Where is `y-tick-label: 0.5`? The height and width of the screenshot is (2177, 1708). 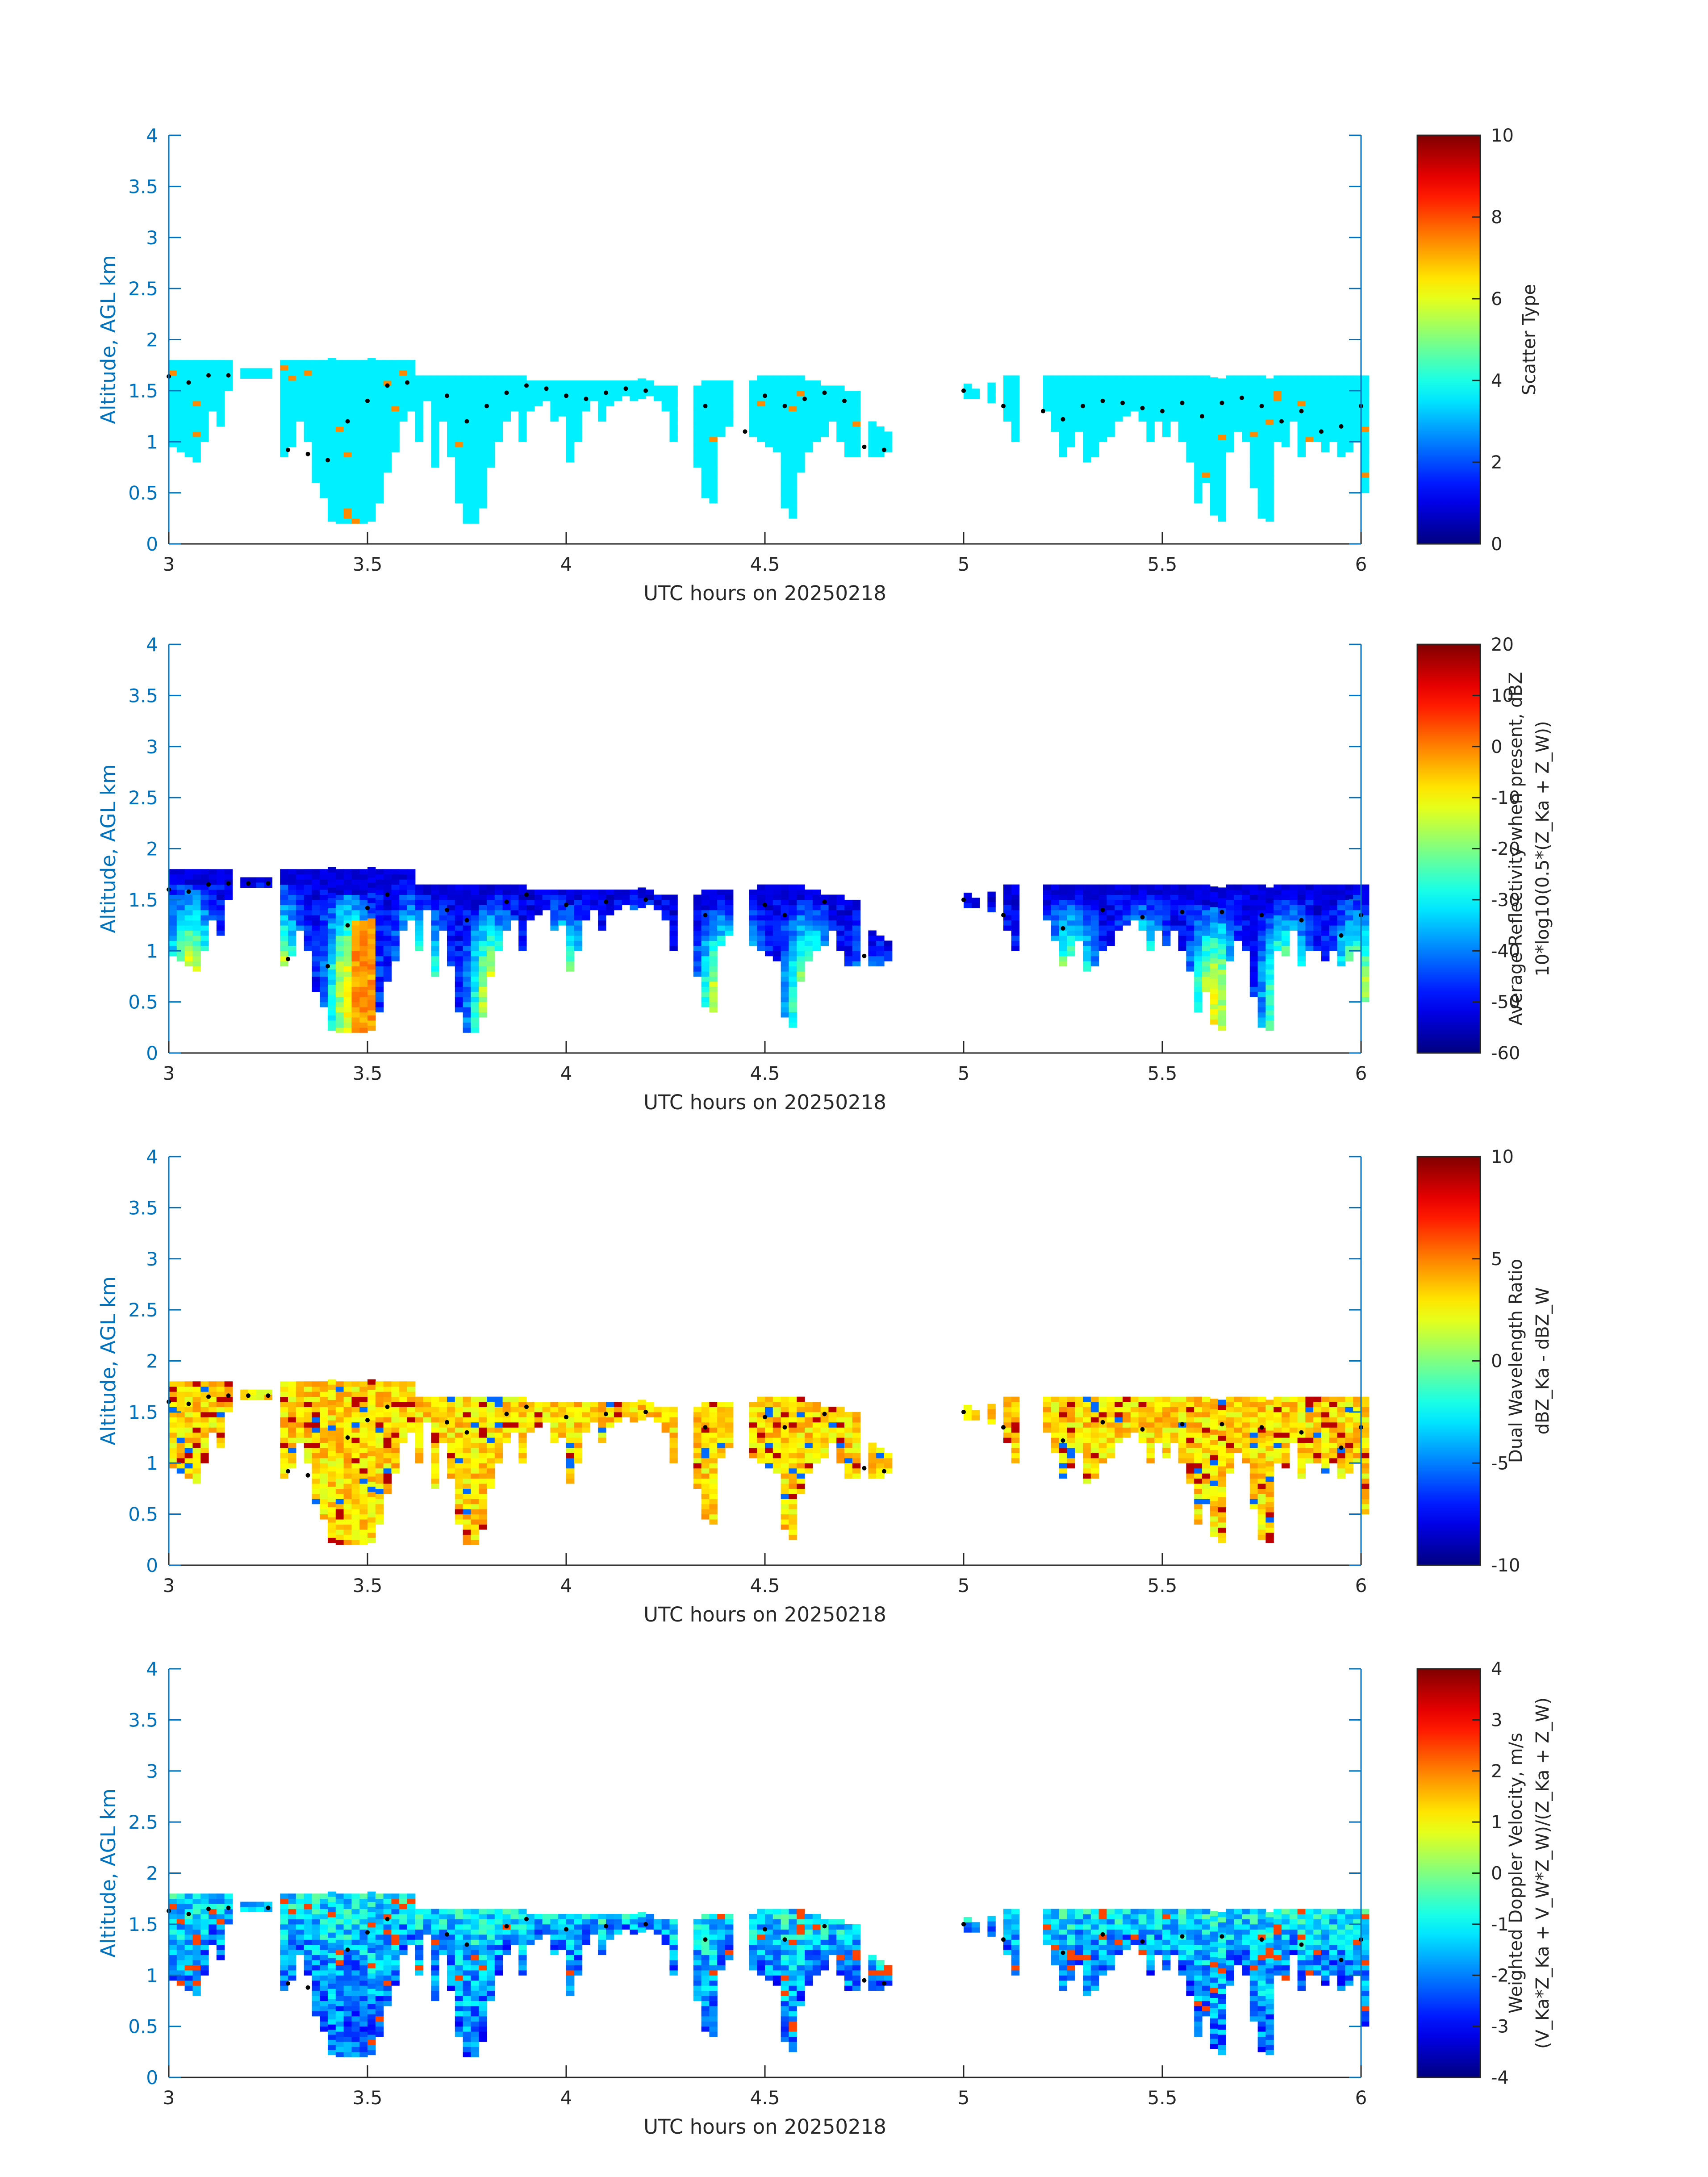 y-tick-label: 0.5 is located at coordinates (143, 493).